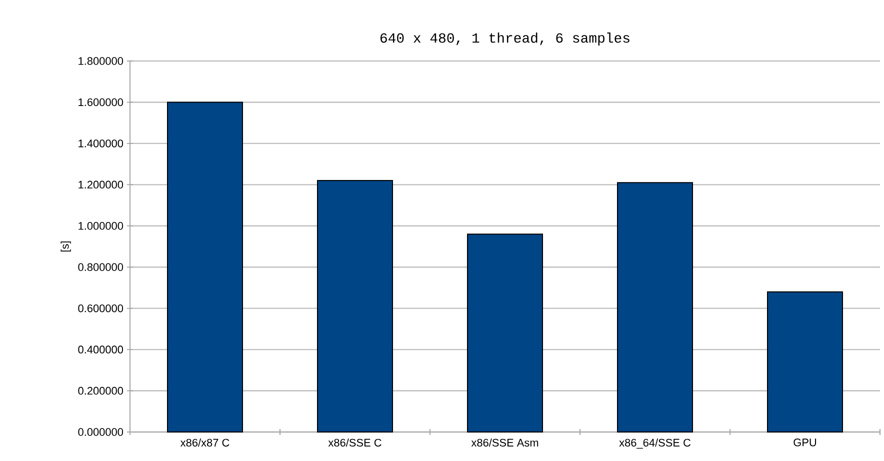  I want to click on y-tick-label: 1.800000, so click(101, 61).